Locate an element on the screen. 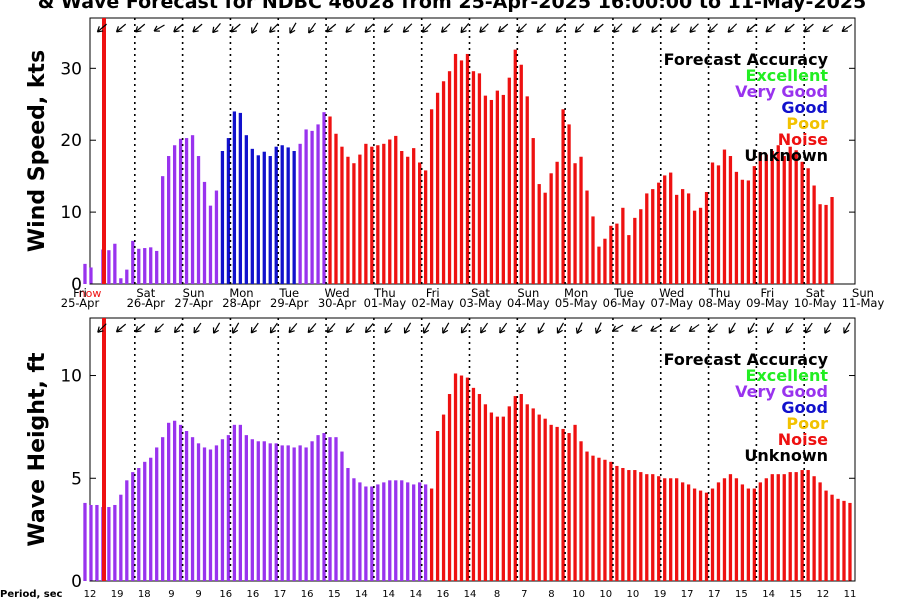 This screenshot has width=900, height=600. legend-item: Very Good is located at coordinates (781, 391).